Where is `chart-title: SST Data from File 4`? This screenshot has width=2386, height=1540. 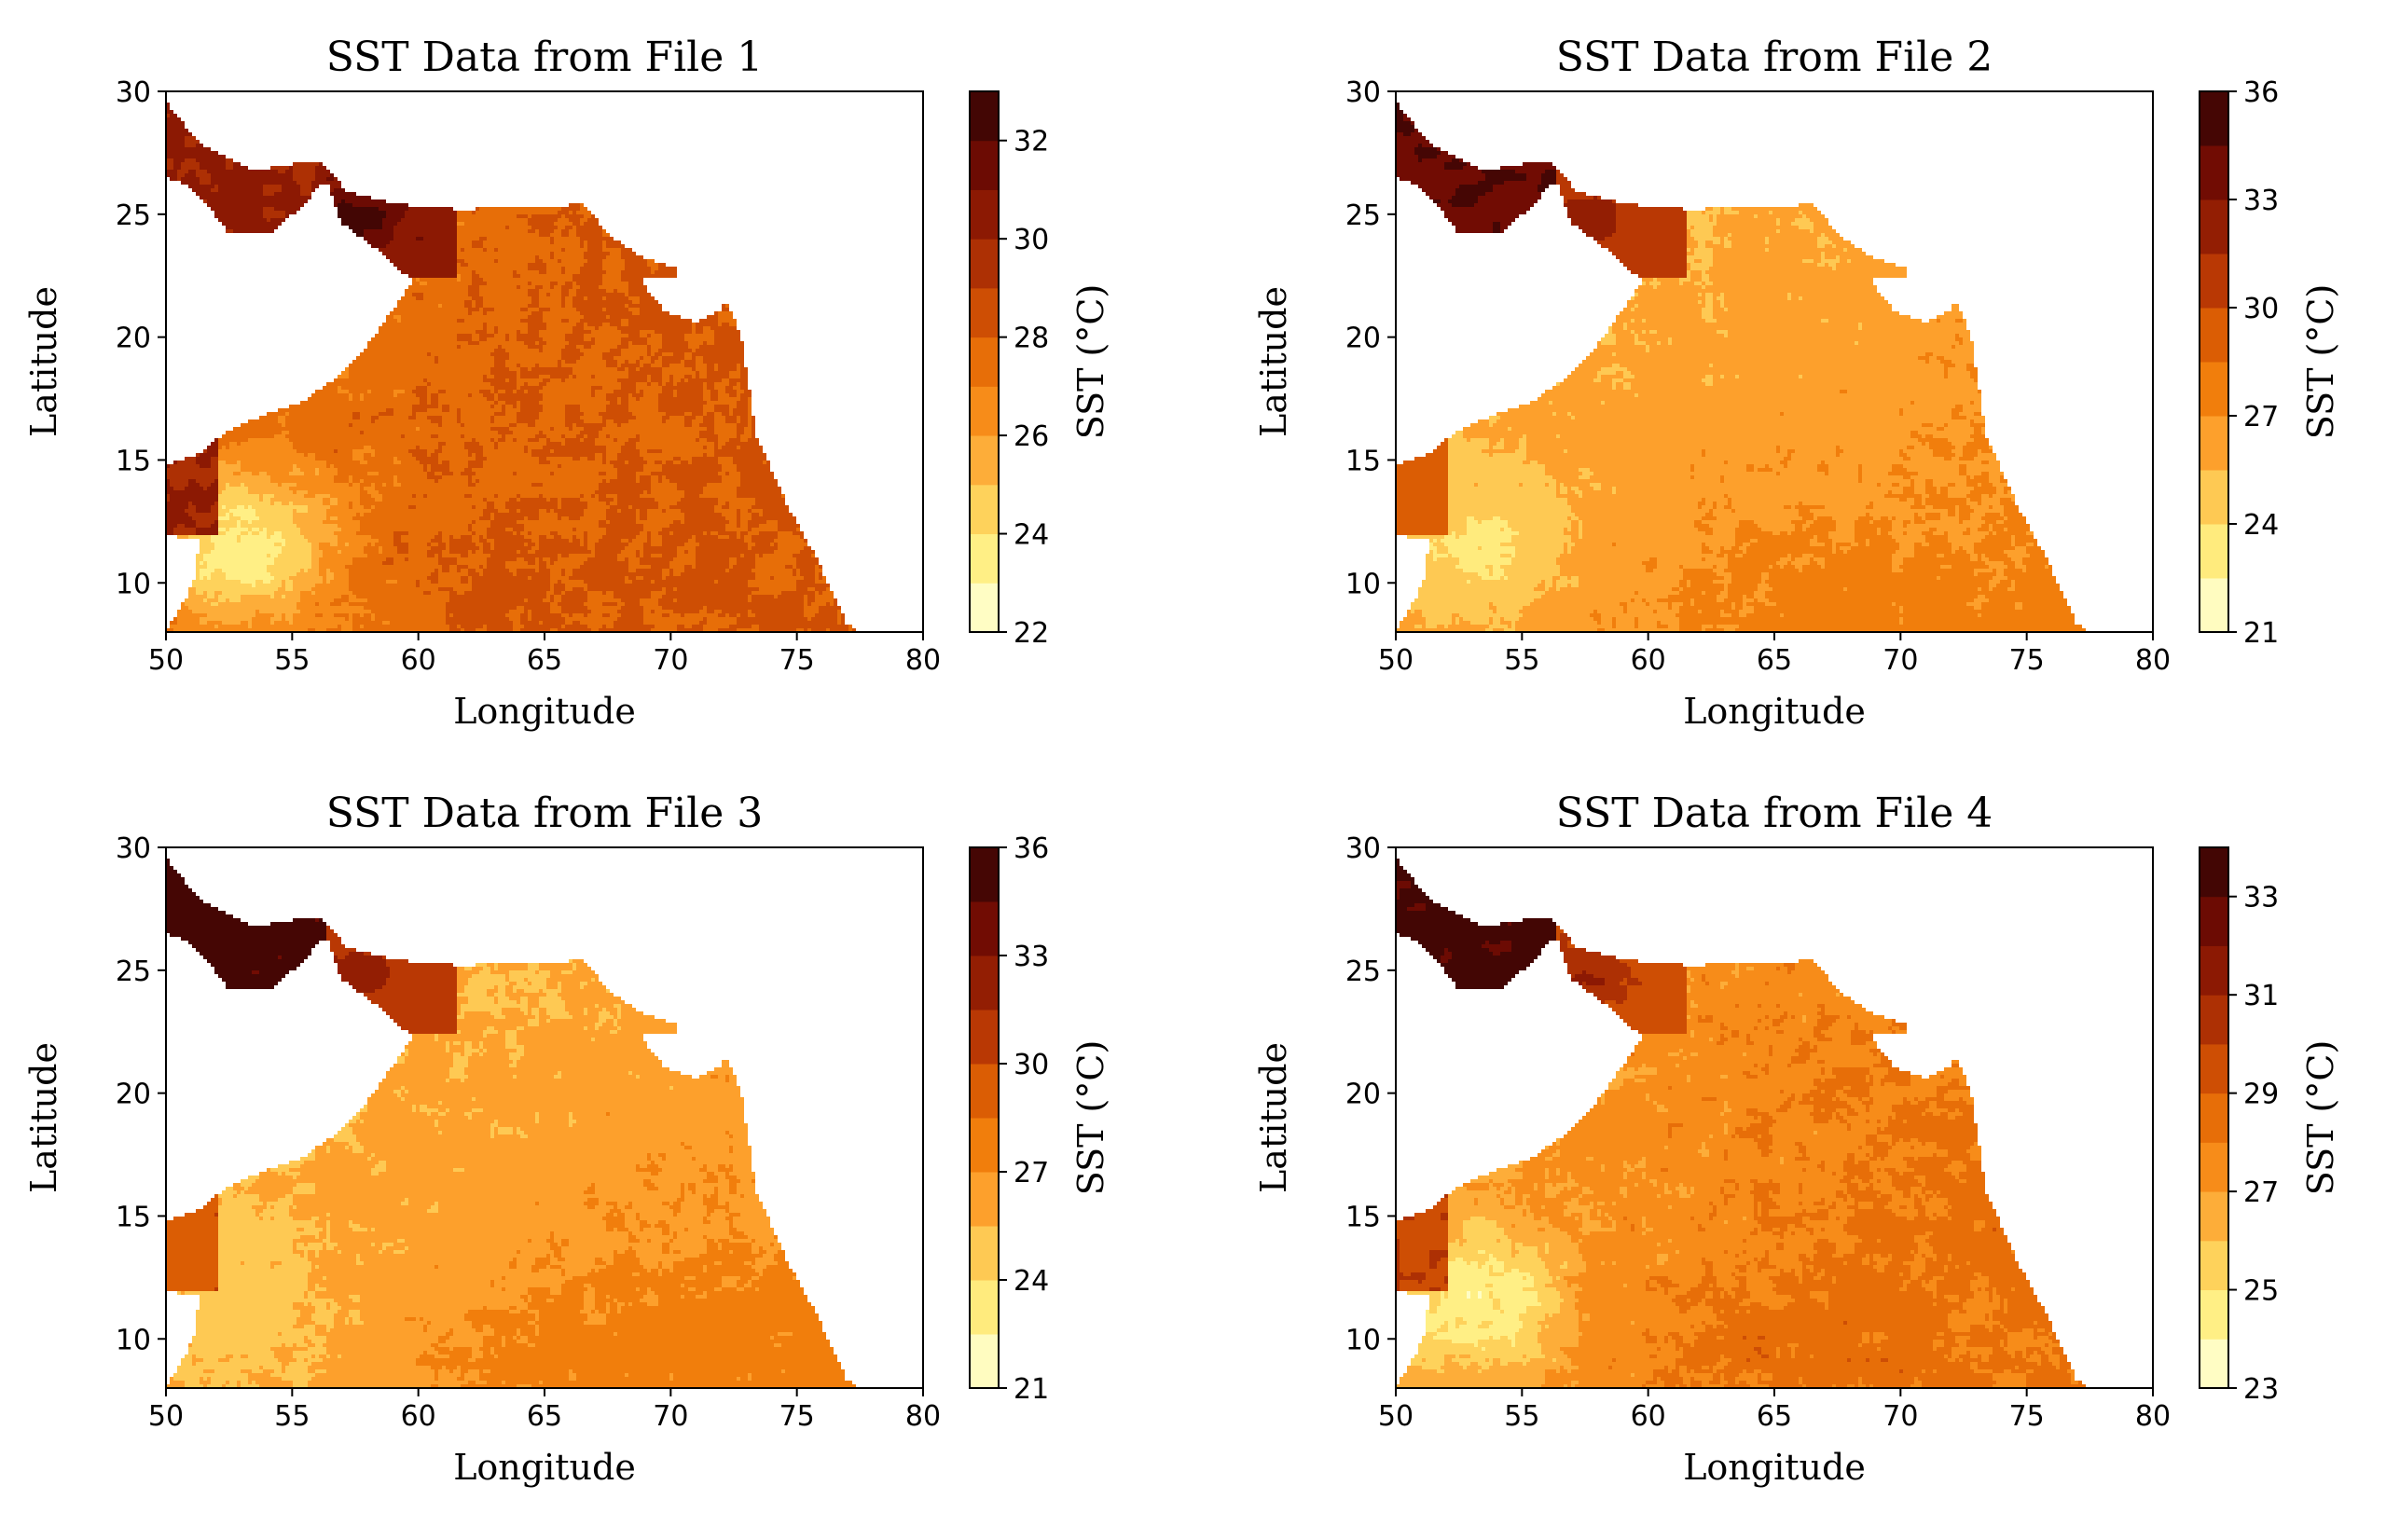 chart-title: SST Data from File 4 is located at coordinates (1774, 813).